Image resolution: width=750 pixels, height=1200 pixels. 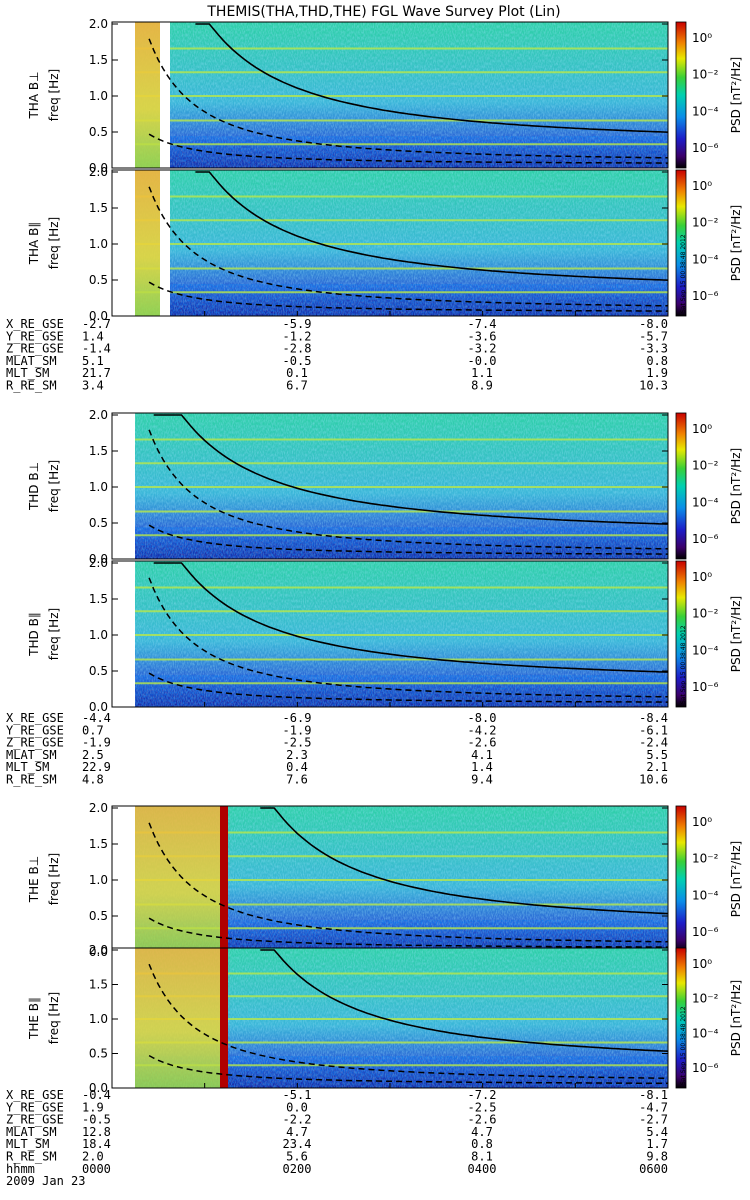 I want to click on ephemeris-value: 22.9, so click(x=96, y=767).